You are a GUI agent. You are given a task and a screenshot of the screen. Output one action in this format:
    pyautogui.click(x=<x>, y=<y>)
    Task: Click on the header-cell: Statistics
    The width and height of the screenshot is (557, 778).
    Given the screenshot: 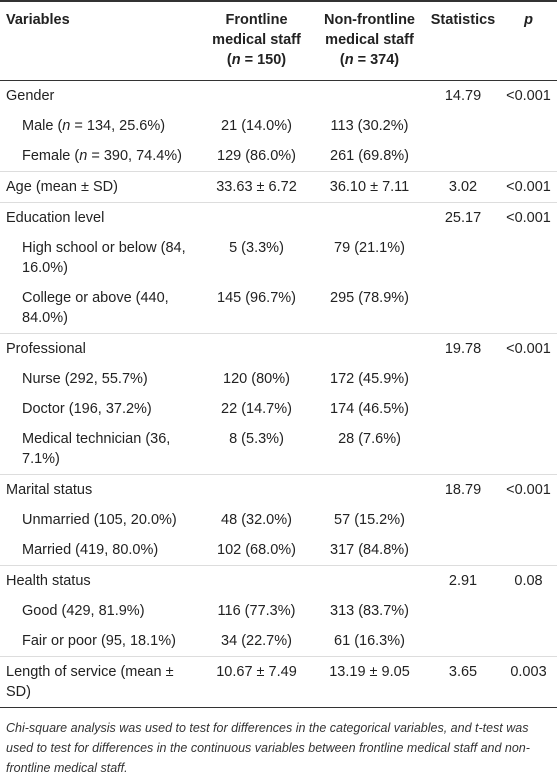 What is the action you would take?
    pyautogui.click(x=463, y=41)
    